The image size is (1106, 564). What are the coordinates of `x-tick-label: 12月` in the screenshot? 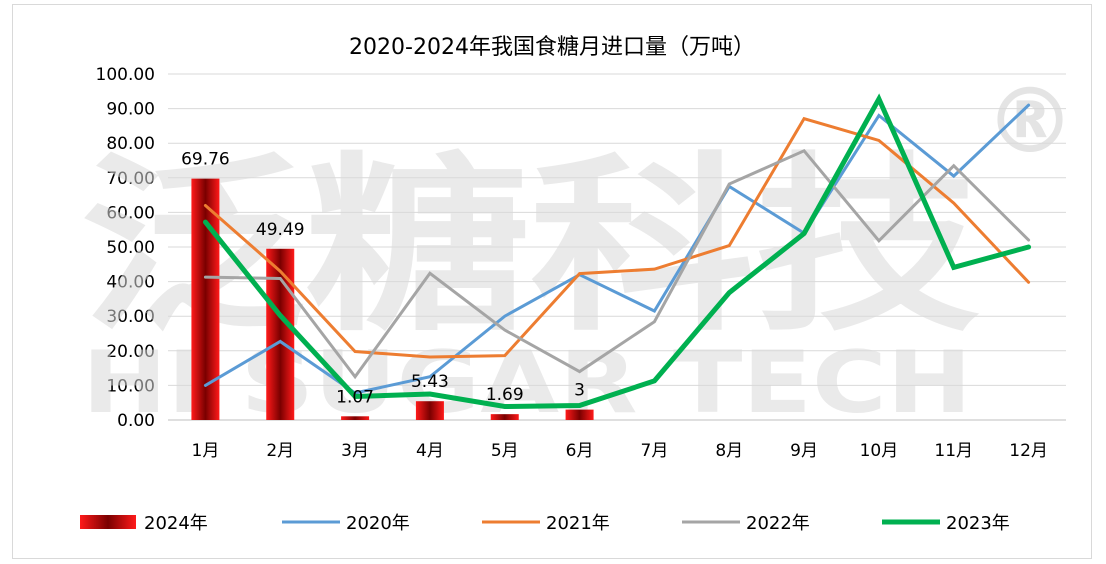 It's located at (1028, 451).